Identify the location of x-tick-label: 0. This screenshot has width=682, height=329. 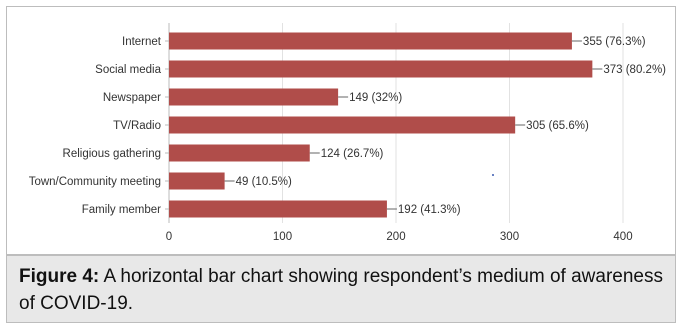
(169, 237).